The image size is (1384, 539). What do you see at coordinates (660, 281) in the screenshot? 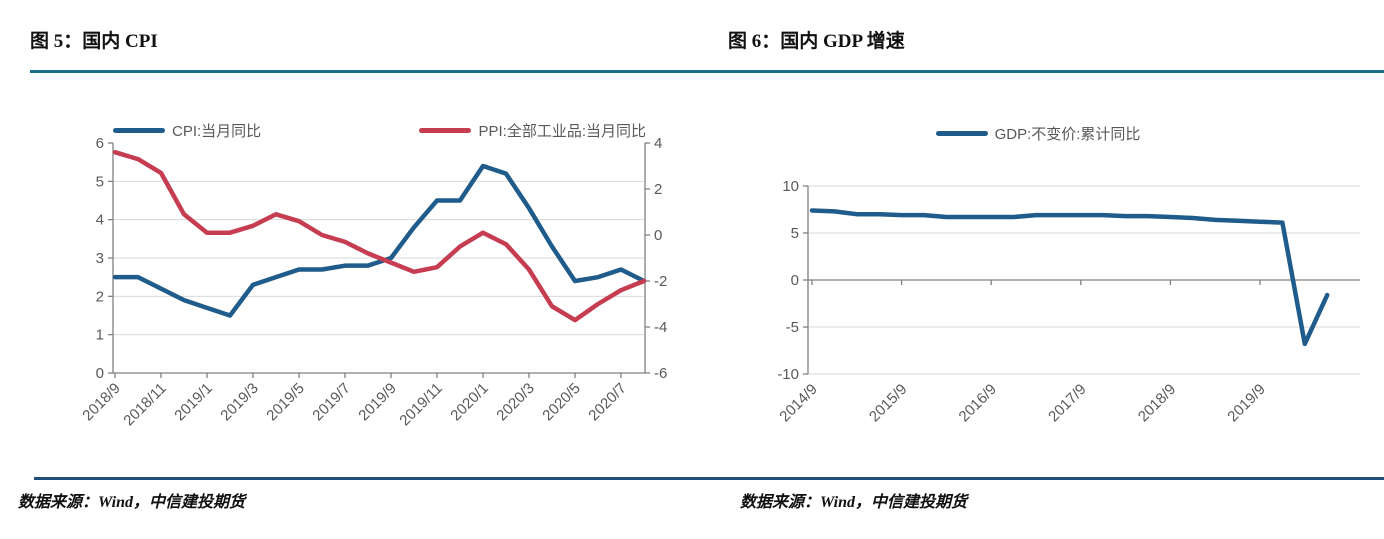
I see `y-tick-label-right: -2` at bounding box center [660, 281].